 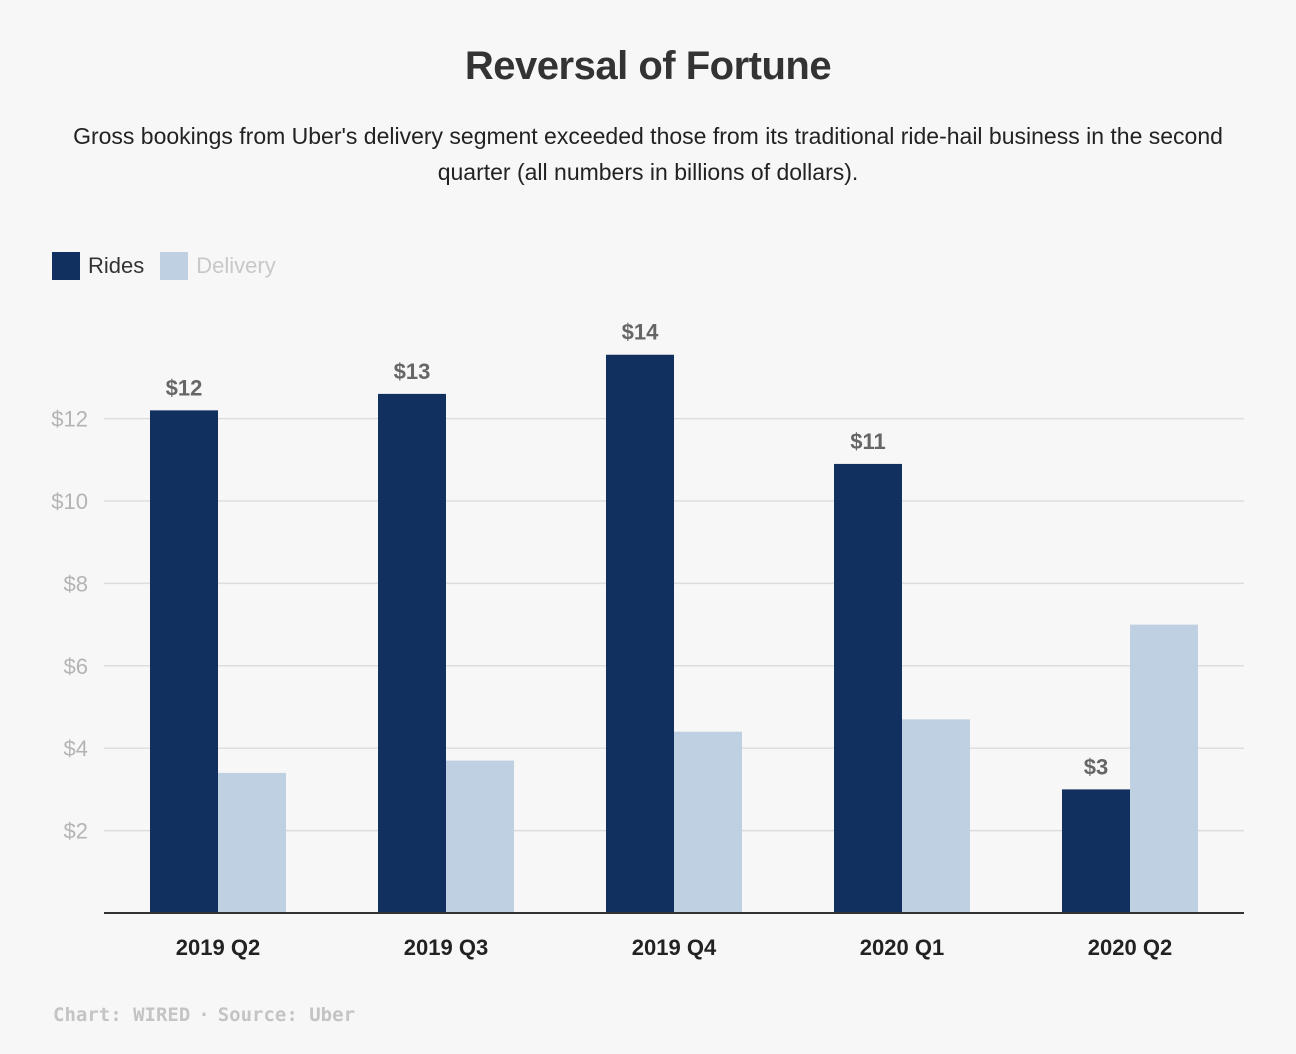 What do you see at coordinates (446, 947) in the screenshot?
I see `x-tick-label-1: 2019 Q3` at bounding box center [446, 947].